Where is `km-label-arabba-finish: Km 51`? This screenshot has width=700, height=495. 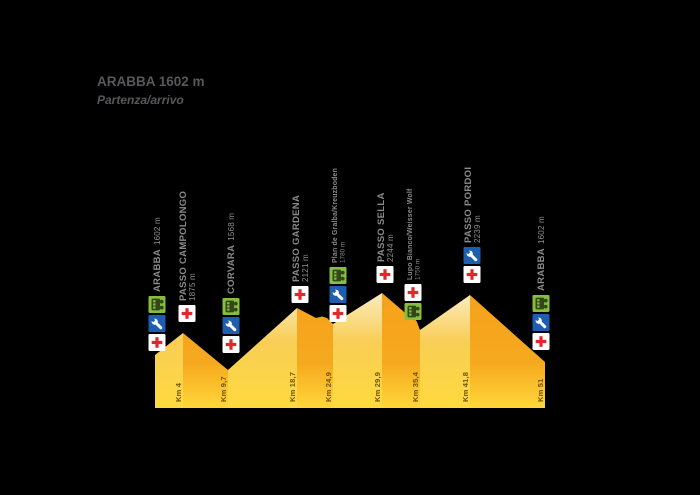
km-label-arabba-finish: Km 51 is located at coordinates (540, 390).